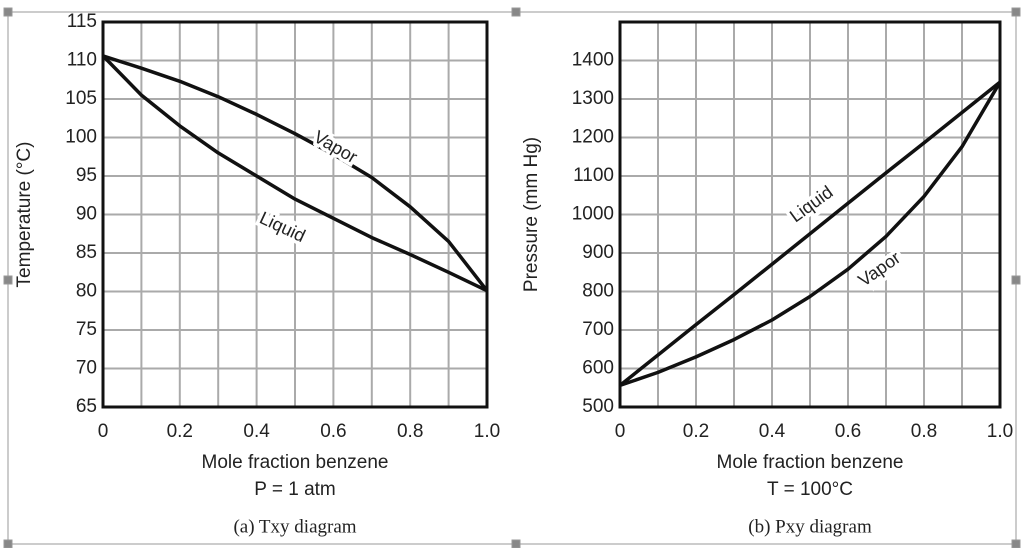  What do you see at coordinates (593, 175) in the screenshot?
I see `y-tick-label: 1100` at bounding box center [593, 175].